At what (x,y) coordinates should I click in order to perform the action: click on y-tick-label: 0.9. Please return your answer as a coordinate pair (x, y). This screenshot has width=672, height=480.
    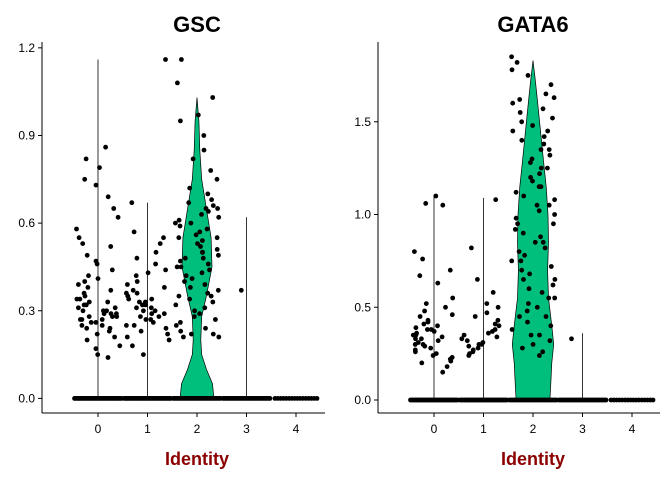
    Looking at the image, I should click on (26, 135).